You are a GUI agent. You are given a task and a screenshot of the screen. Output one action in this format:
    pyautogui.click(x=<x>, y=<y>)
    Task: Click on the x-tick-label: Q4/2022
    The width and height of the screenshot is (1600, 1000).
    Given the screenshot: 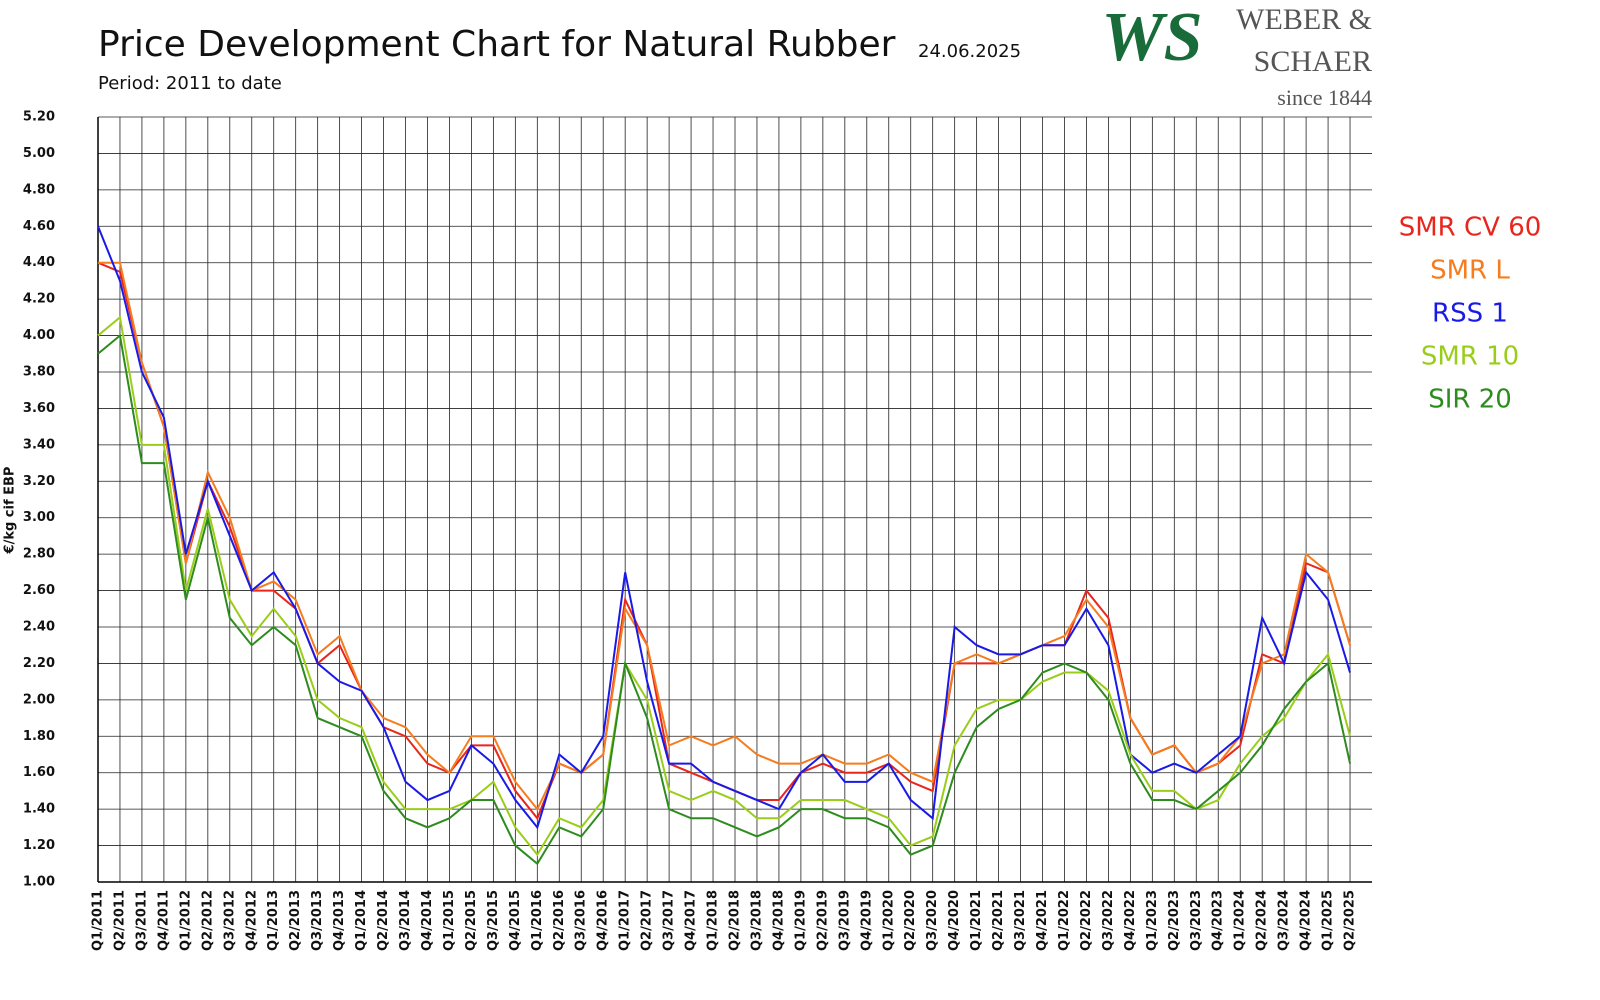 What is the action you would take?
    pyautogui.click(x=1130, y=920)
    